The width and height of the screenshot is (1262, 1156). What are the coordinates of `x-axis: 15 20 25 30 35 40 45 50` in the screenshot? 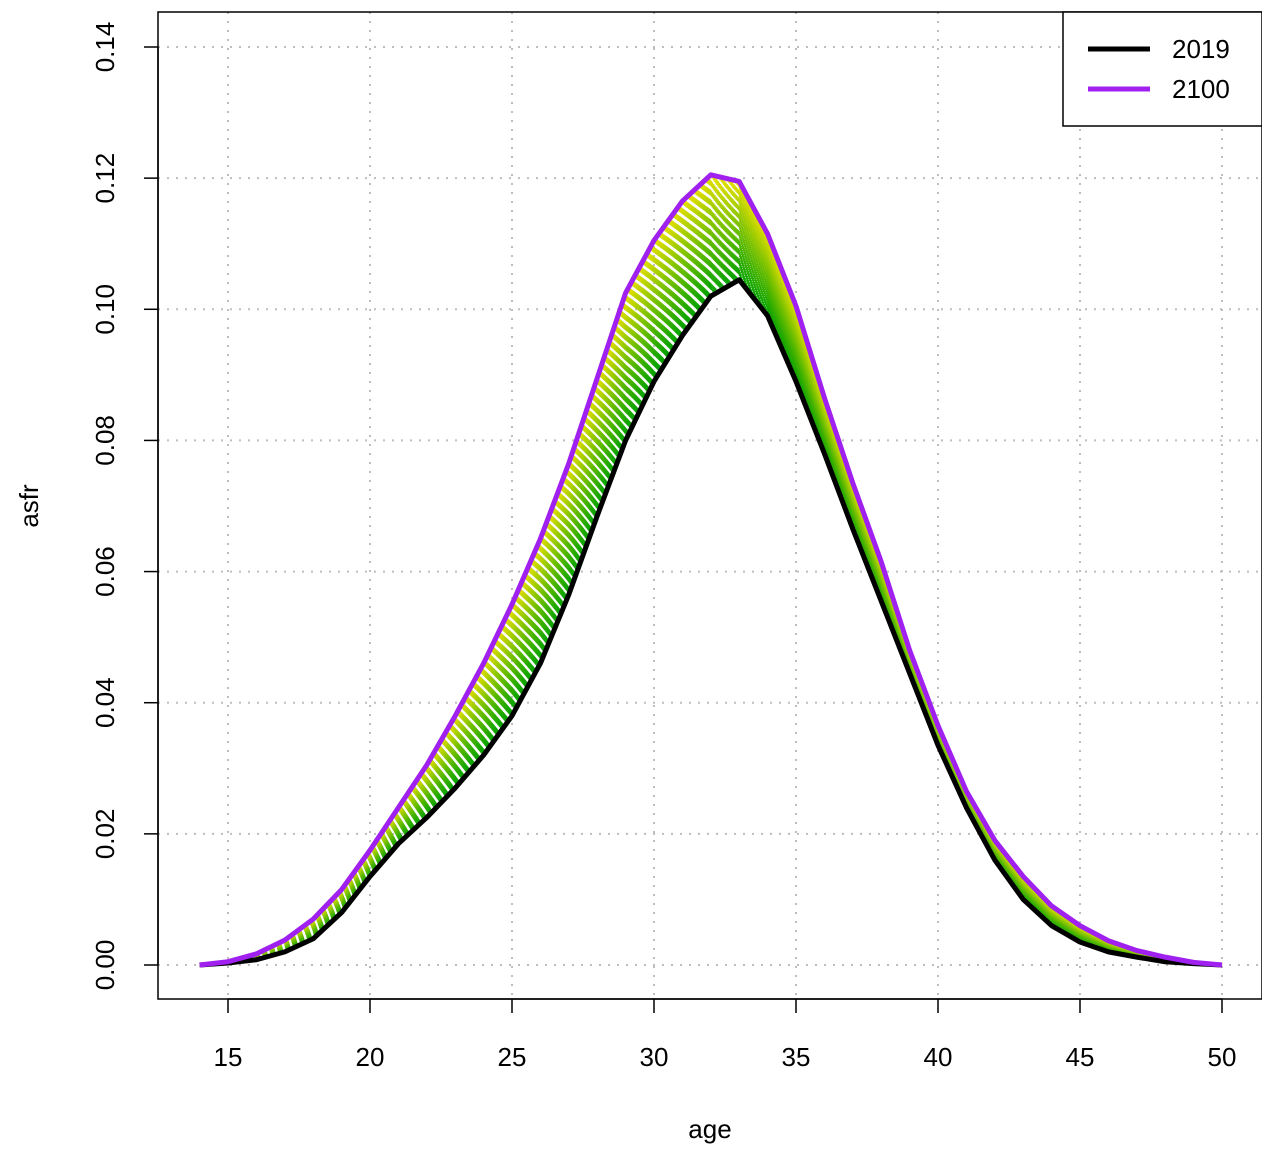 It's located at (725, 1035).